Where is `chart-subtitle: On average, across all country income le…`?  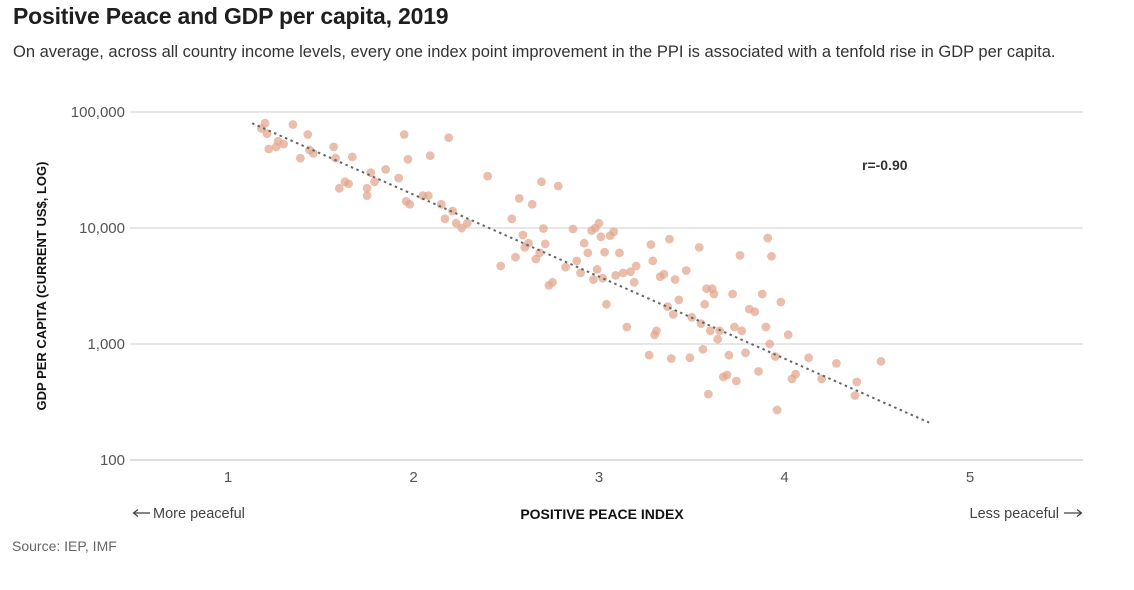 chart-subtitle: On average, across all country income le… is located at coordinates (534, 52).